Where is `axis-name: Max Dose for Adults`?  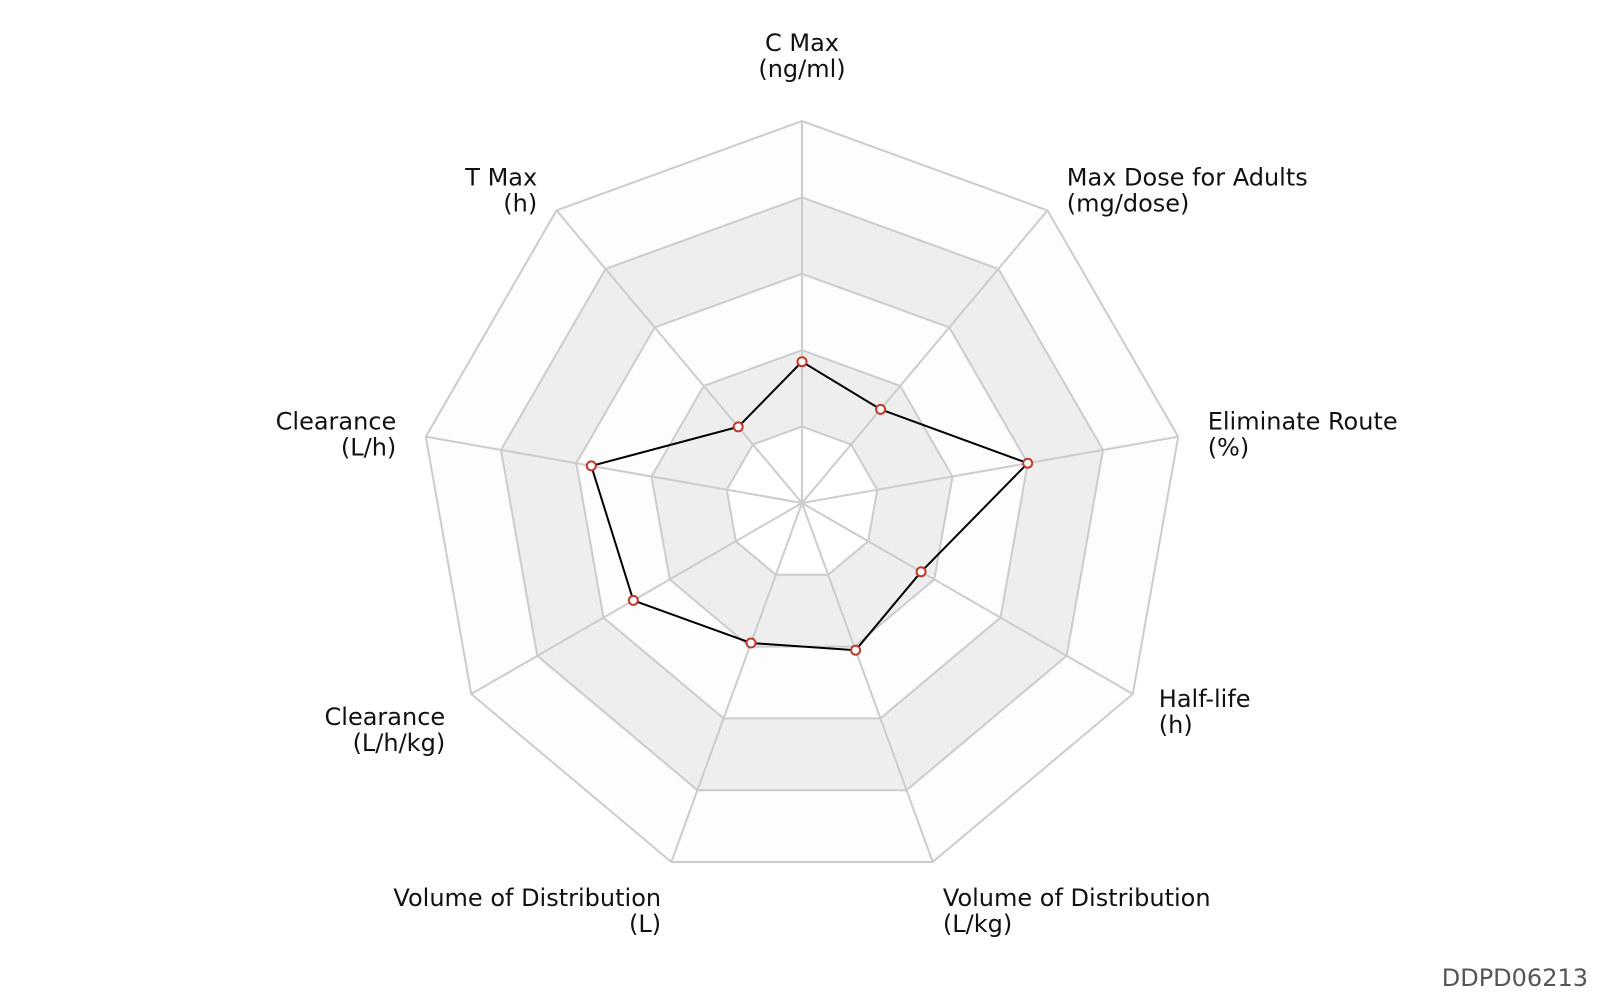 axis-name: Max Dose for Adults is located at coordinates (1187, 177).